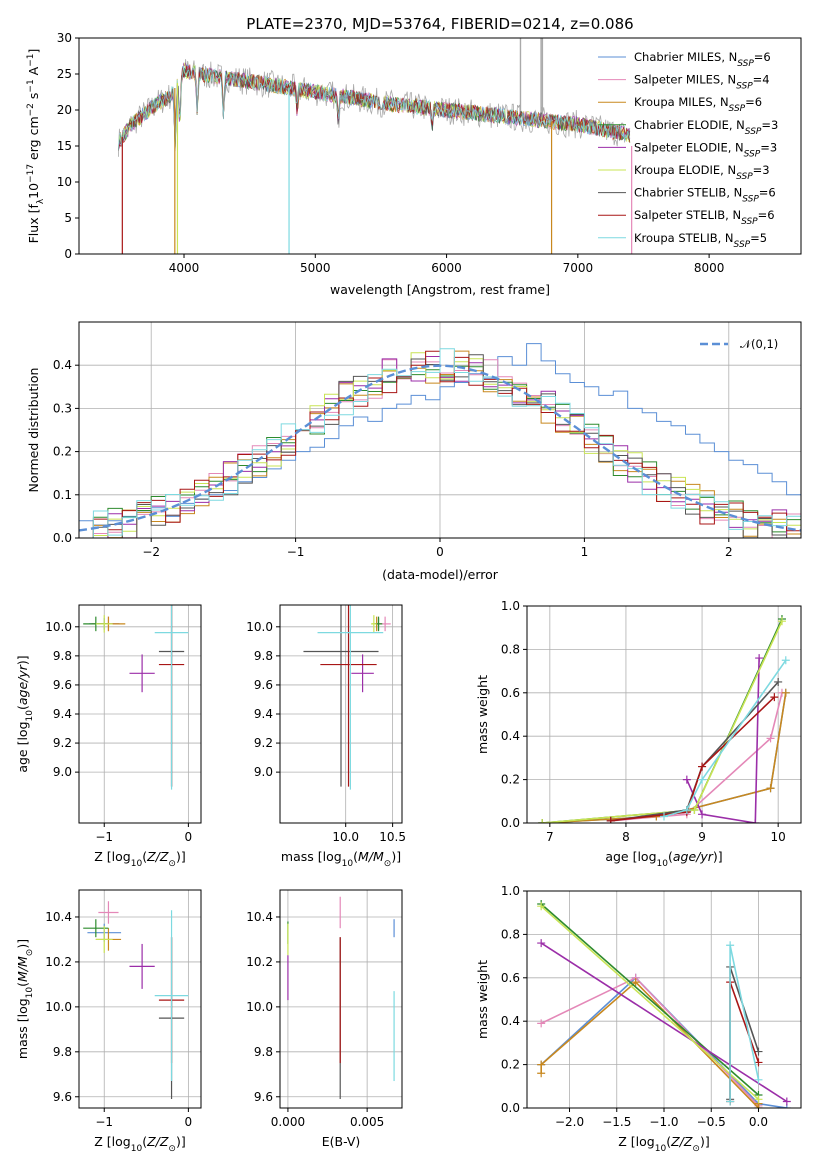 This screenshot has width=819, height=1170. Describe the element at coordinates (700, 240) in the screenshot. I see `legend-entry-label: Kroupa STELIB, NSSP=5` at that location.